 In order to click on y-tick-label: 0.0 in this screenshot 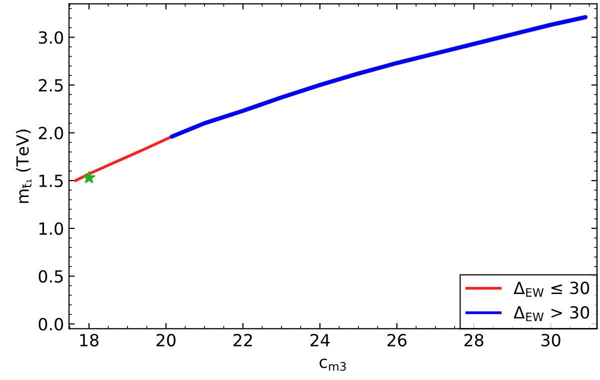, I will do `click(51, 324)`.